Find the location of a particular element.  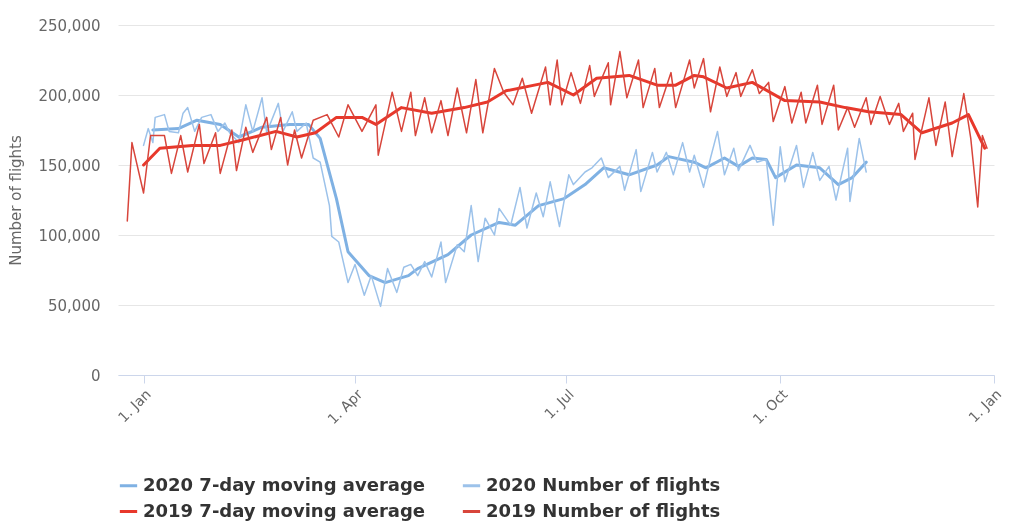

y-tick-label: 100,000 is located at coordinates (69, 235).